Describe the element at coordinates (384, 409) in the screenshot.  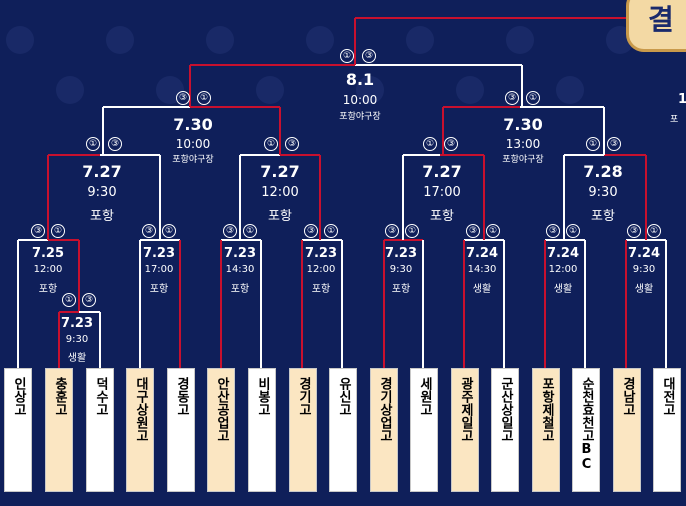
I see `team-name: 경기상업고` at that location.